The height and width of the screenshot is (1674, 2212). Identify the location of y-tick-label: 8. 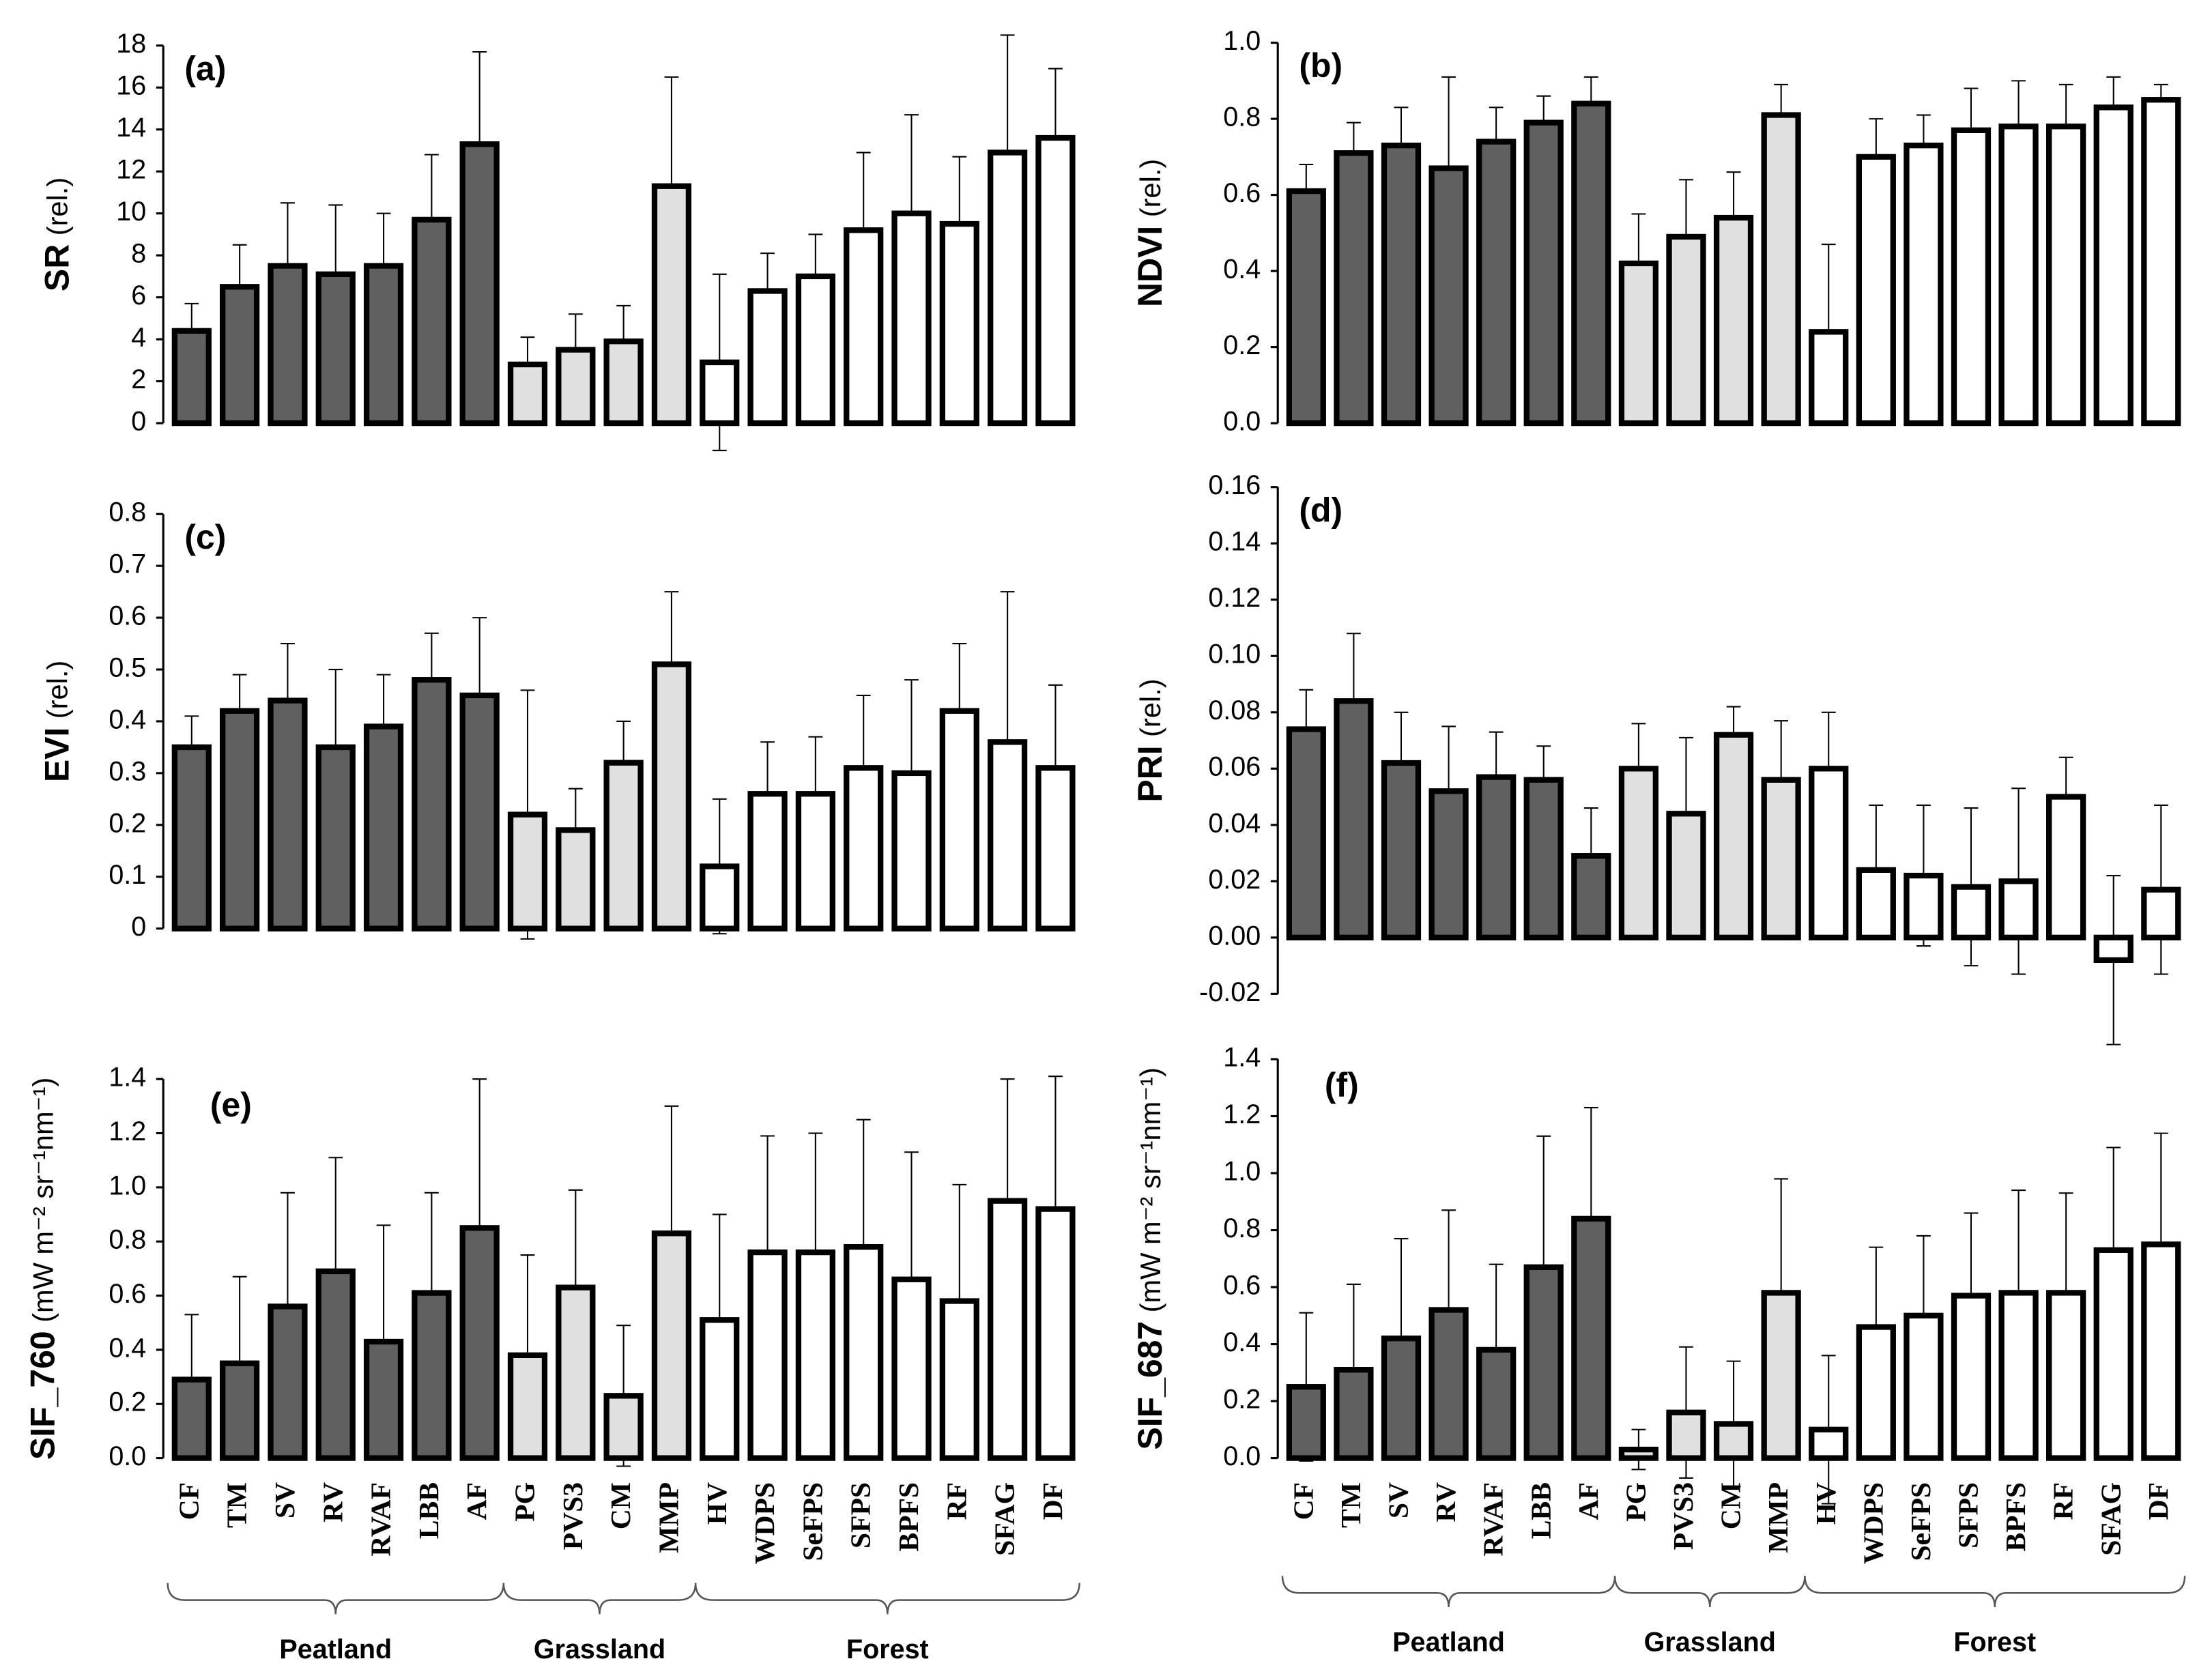
(139, 254).